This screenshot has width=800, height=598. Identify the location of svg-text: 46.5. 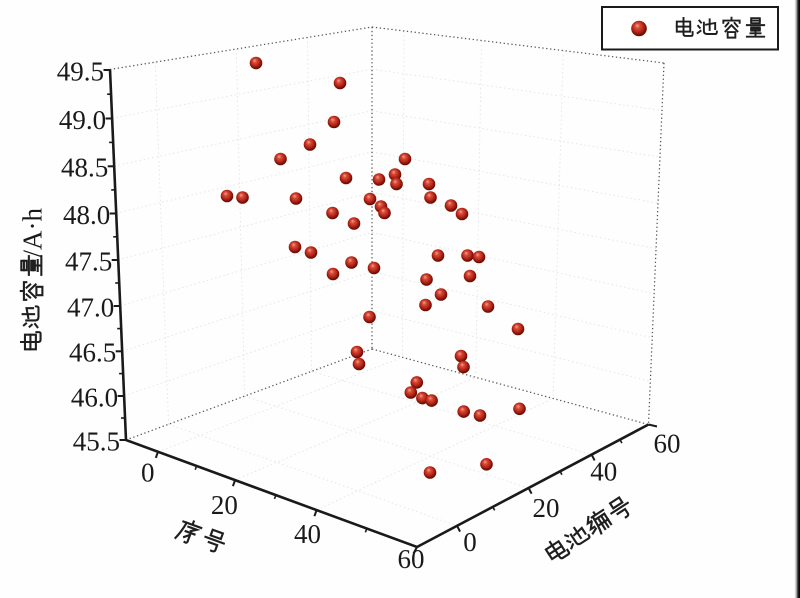
(92, 353).